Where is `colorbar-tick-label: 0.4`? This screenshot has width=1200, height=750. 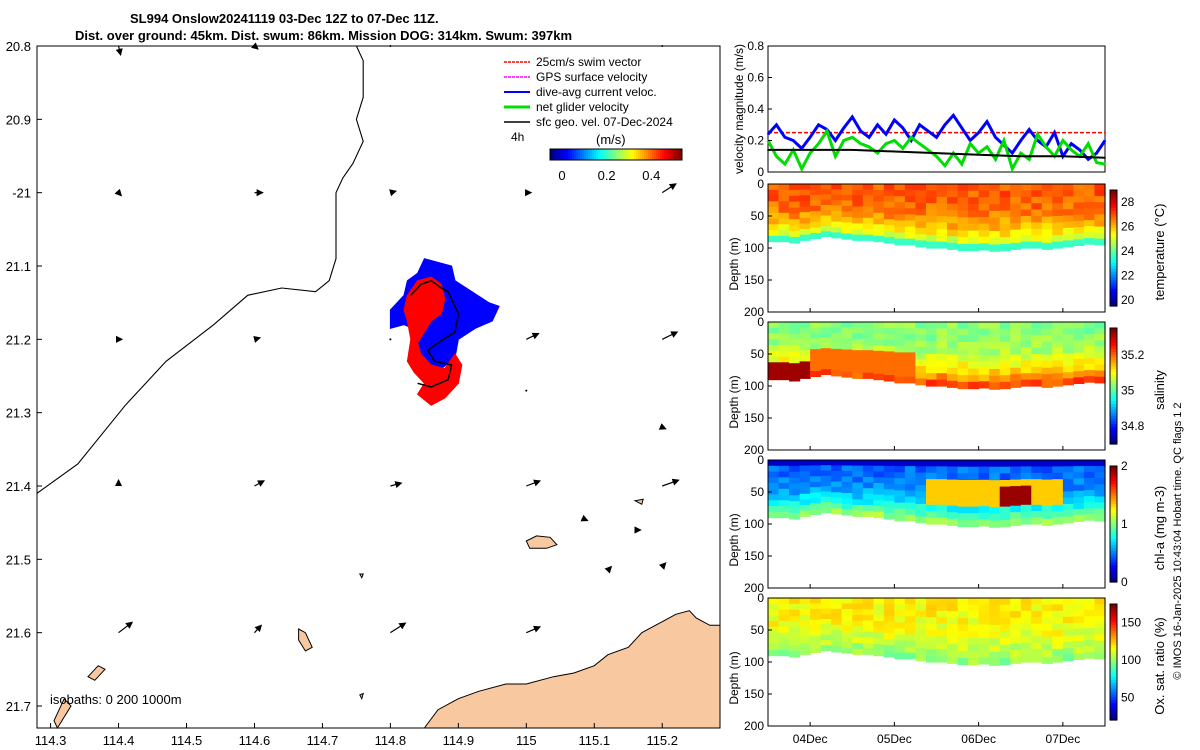 colorbar-tick-label: 0.4 is located at coordinates (651, 175).